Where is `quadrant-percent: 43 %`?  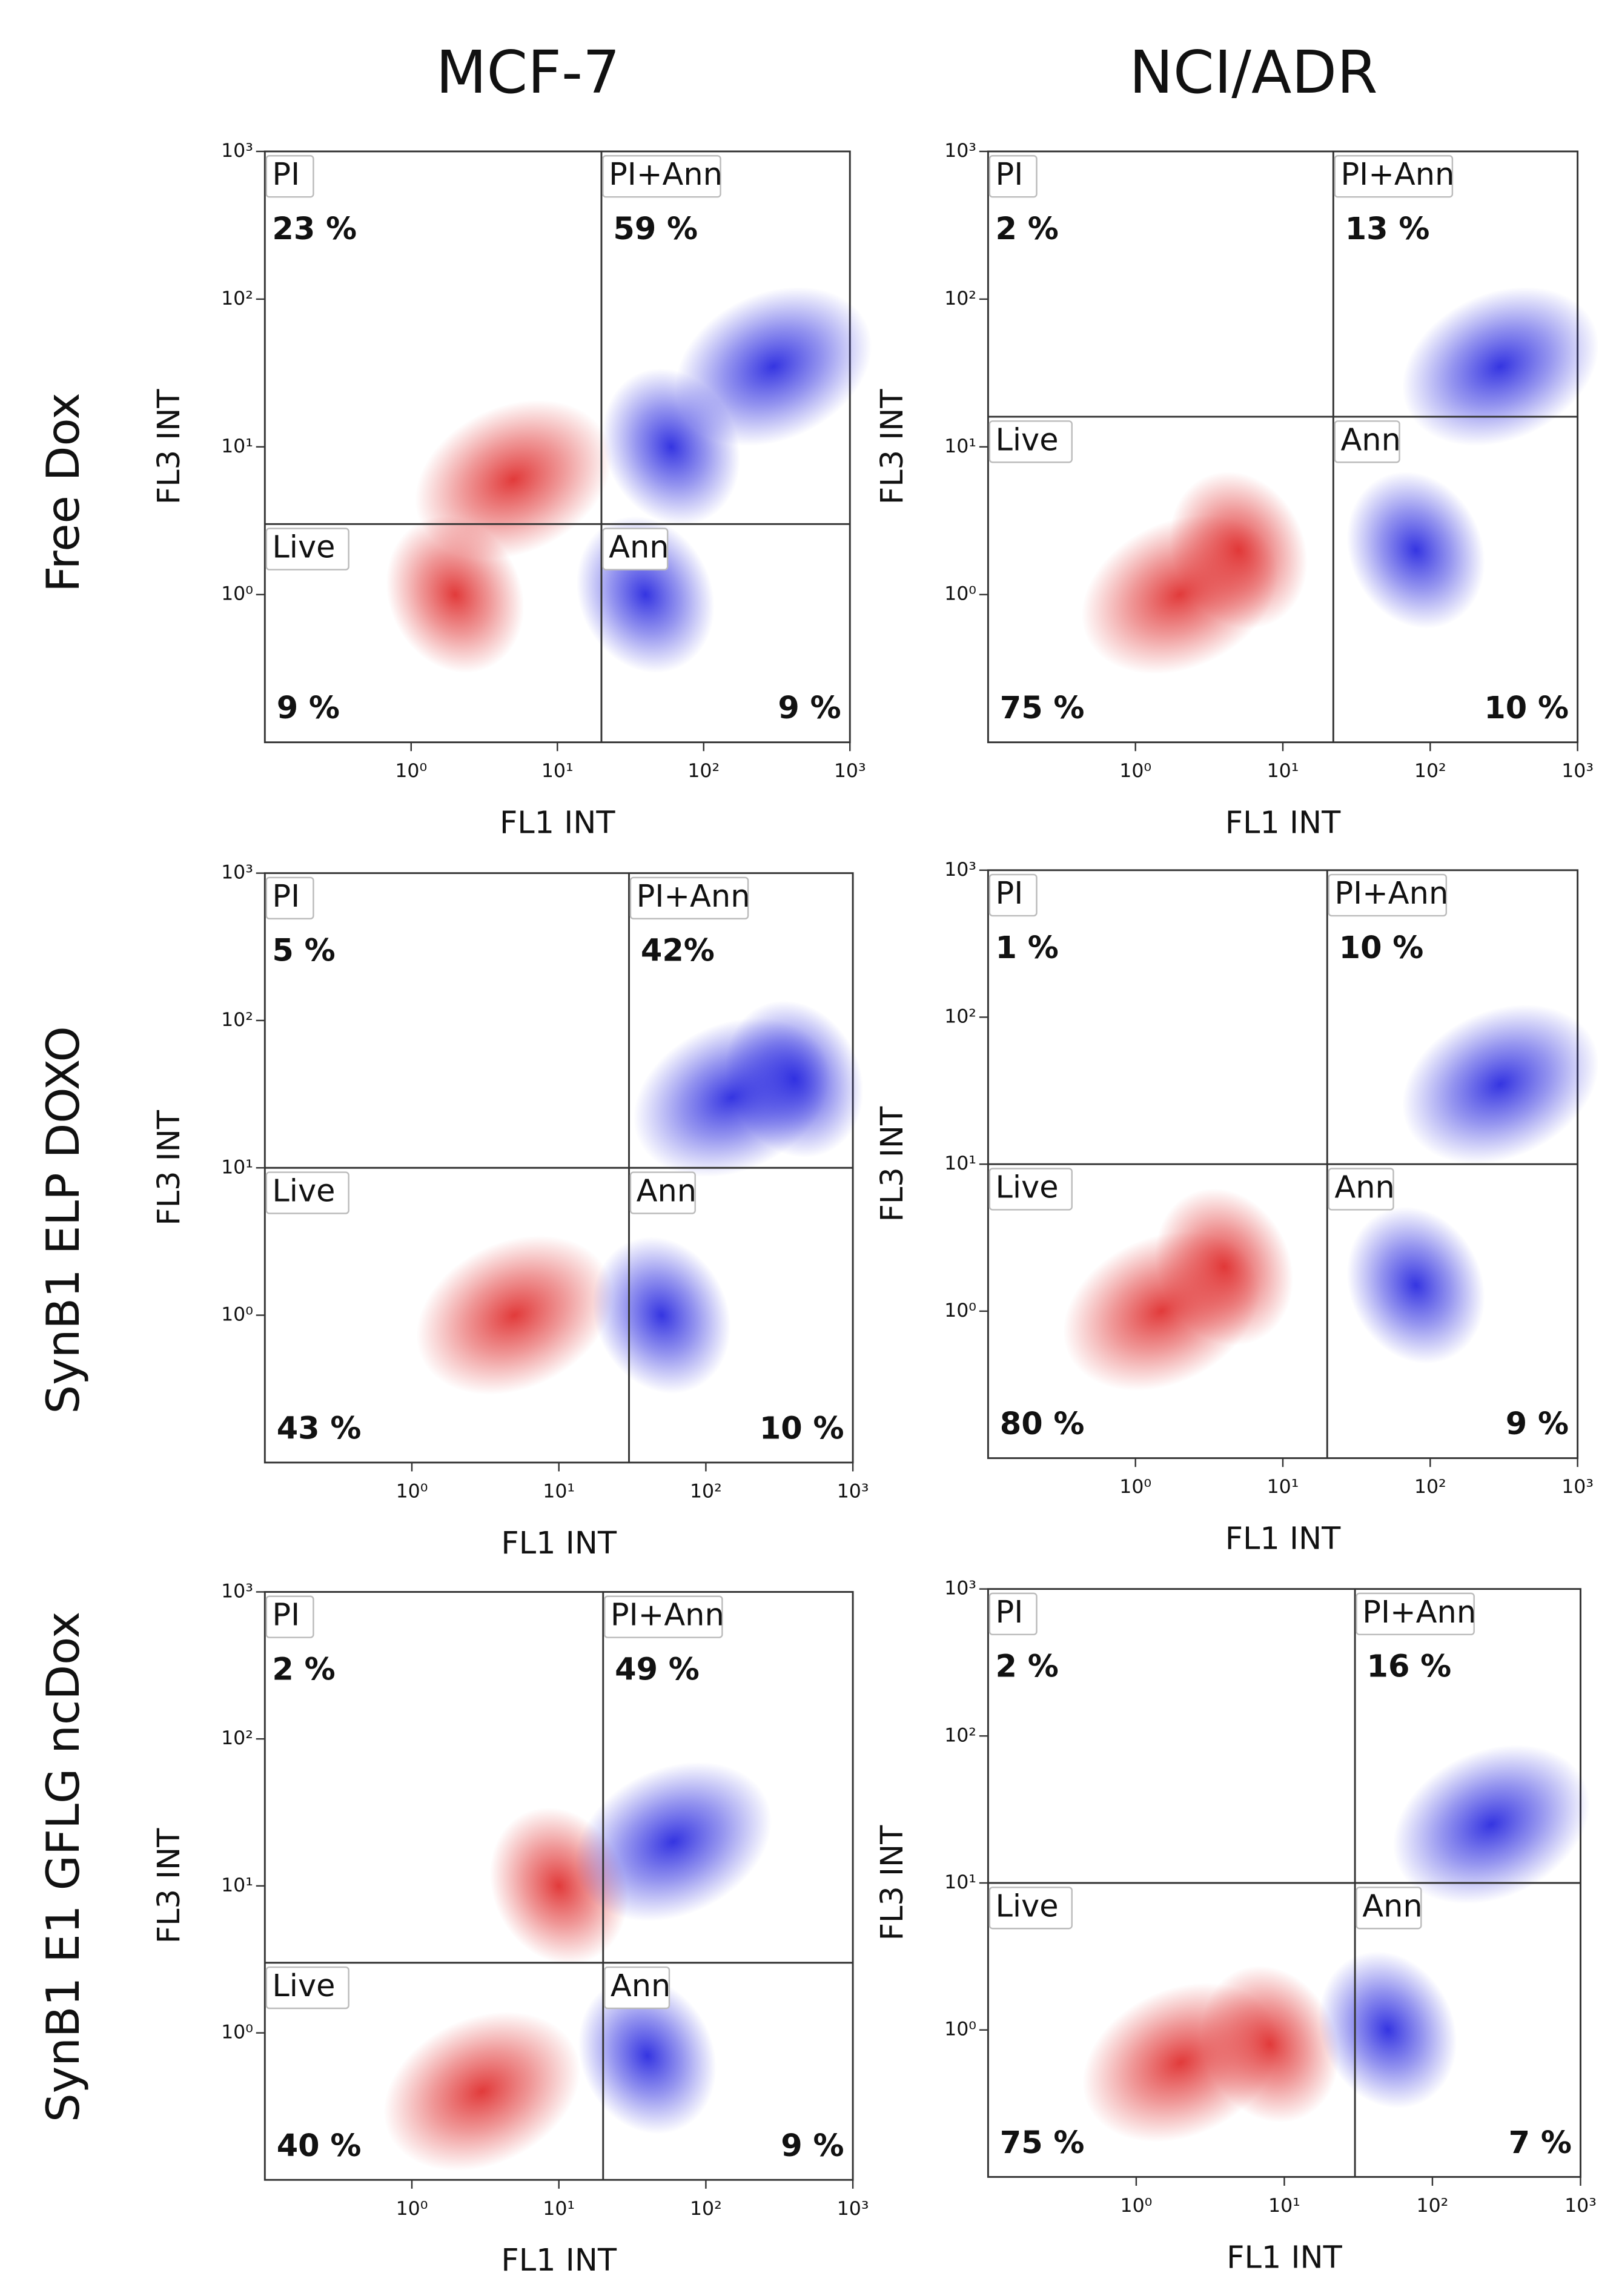
quadrant-percent: 43 % is located at coordinates (320, 1428).